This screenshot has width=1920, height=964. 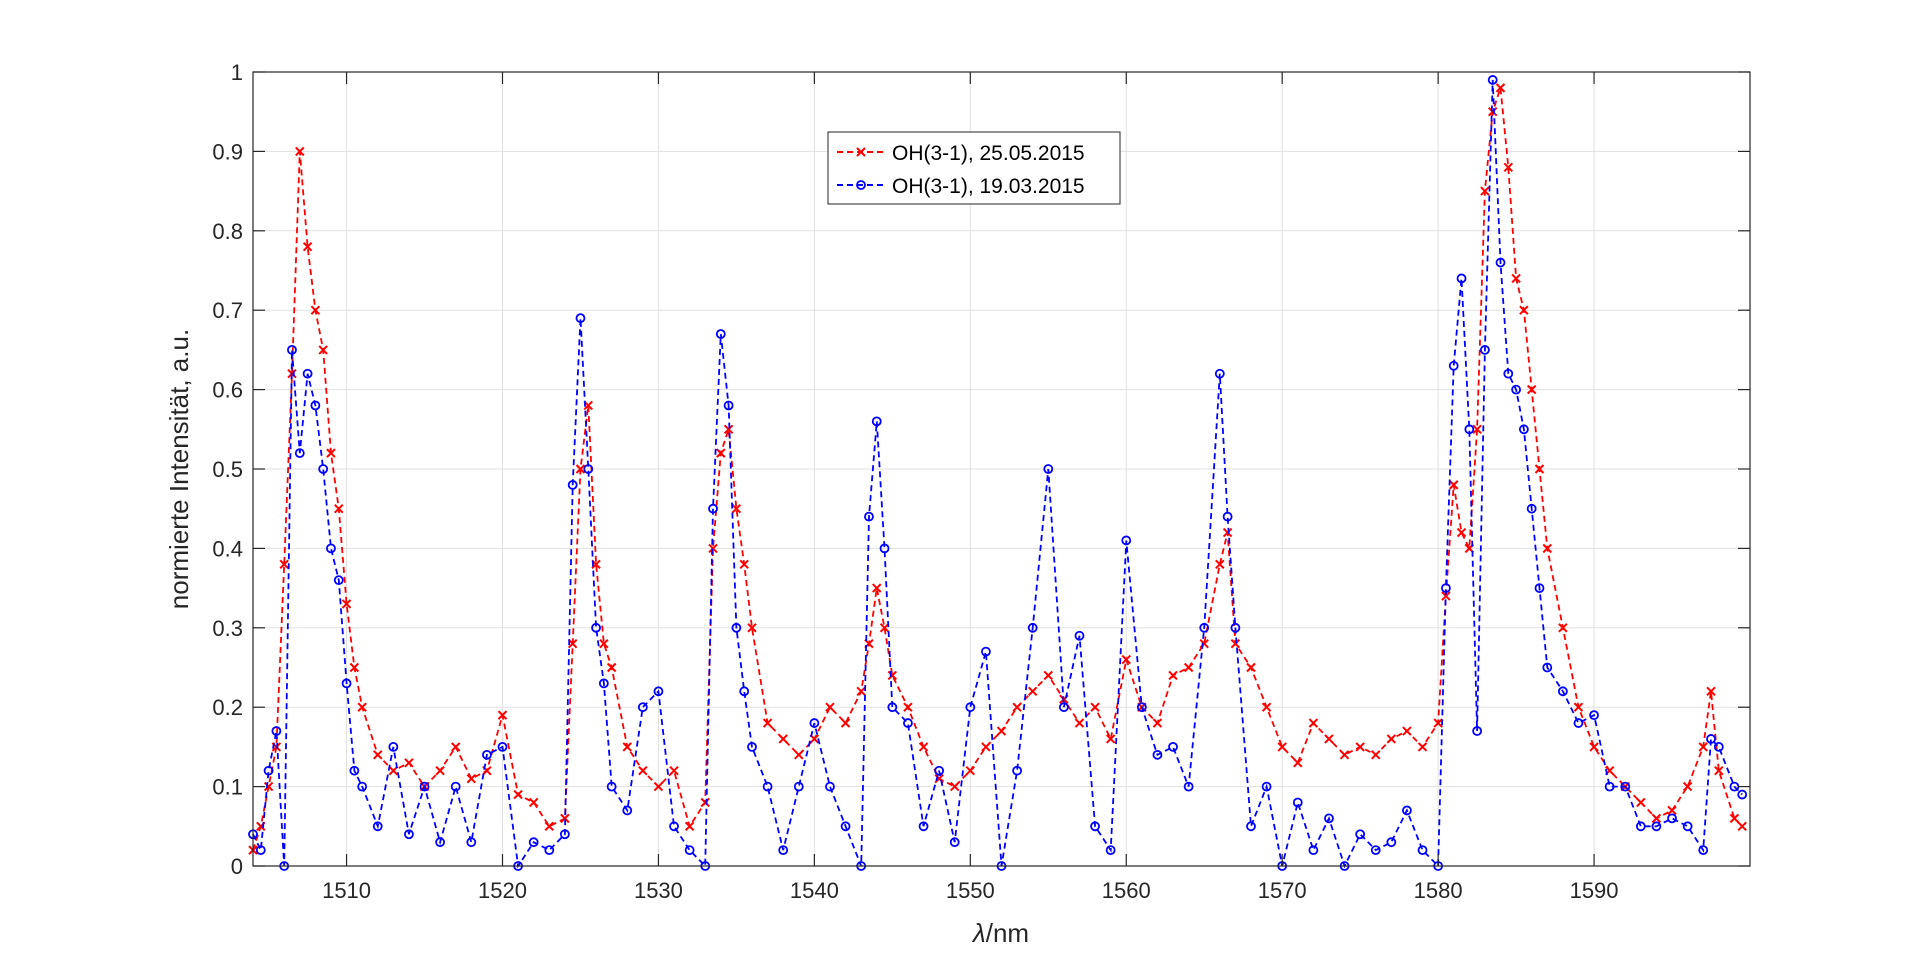 I want to click on x-tick-label: 1590, so click(x=1594, y=890).